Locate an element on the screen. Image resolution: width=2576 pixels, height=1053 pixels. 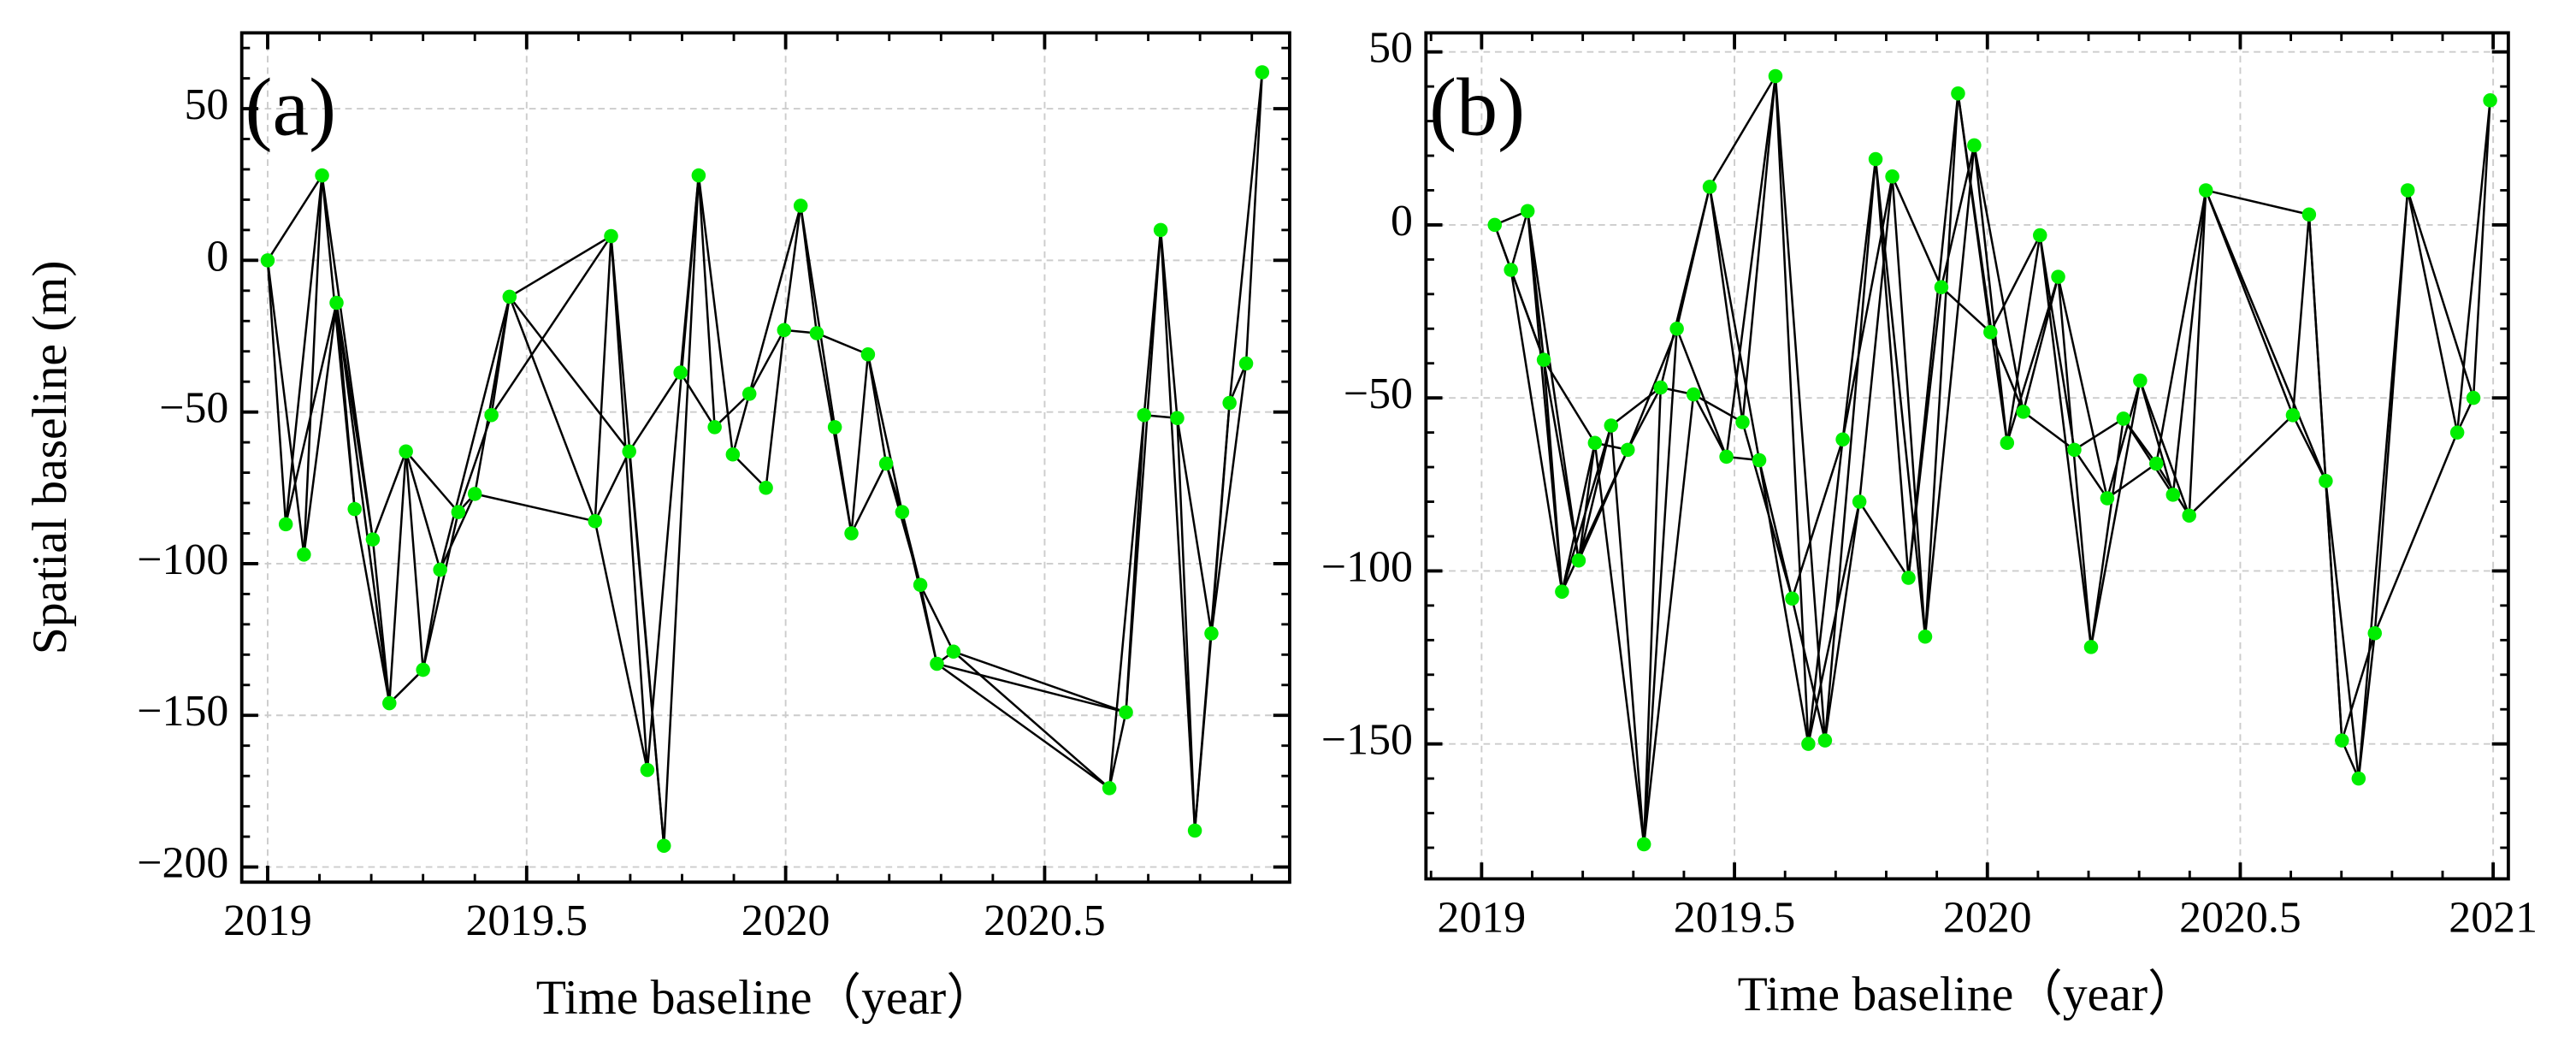
panel-label: (b) is located at coordinates (1477, 106).